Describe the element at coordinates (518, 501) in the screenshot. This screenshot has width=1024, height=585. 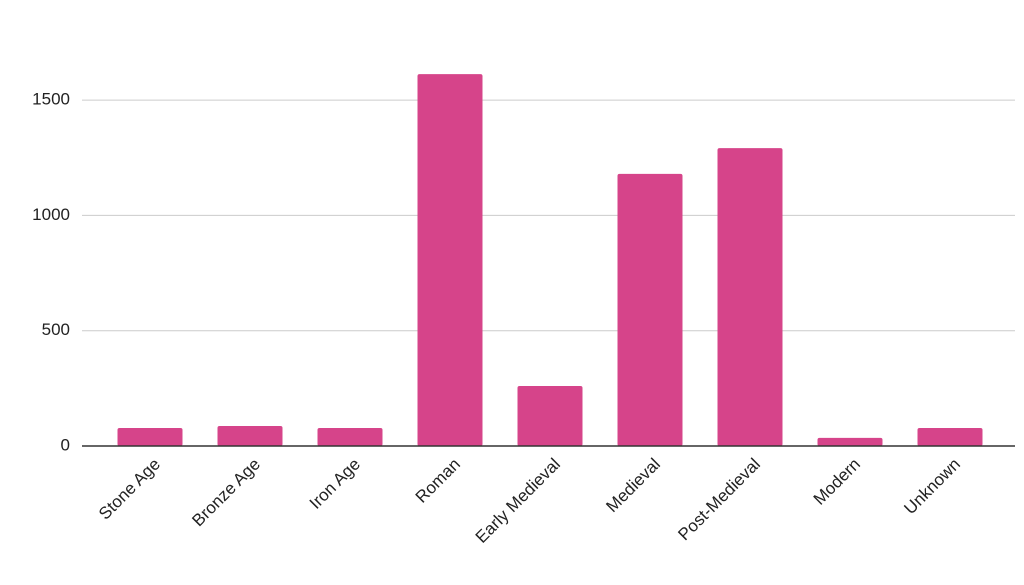
I see `x-tick-label: Early Medieval` at that location.